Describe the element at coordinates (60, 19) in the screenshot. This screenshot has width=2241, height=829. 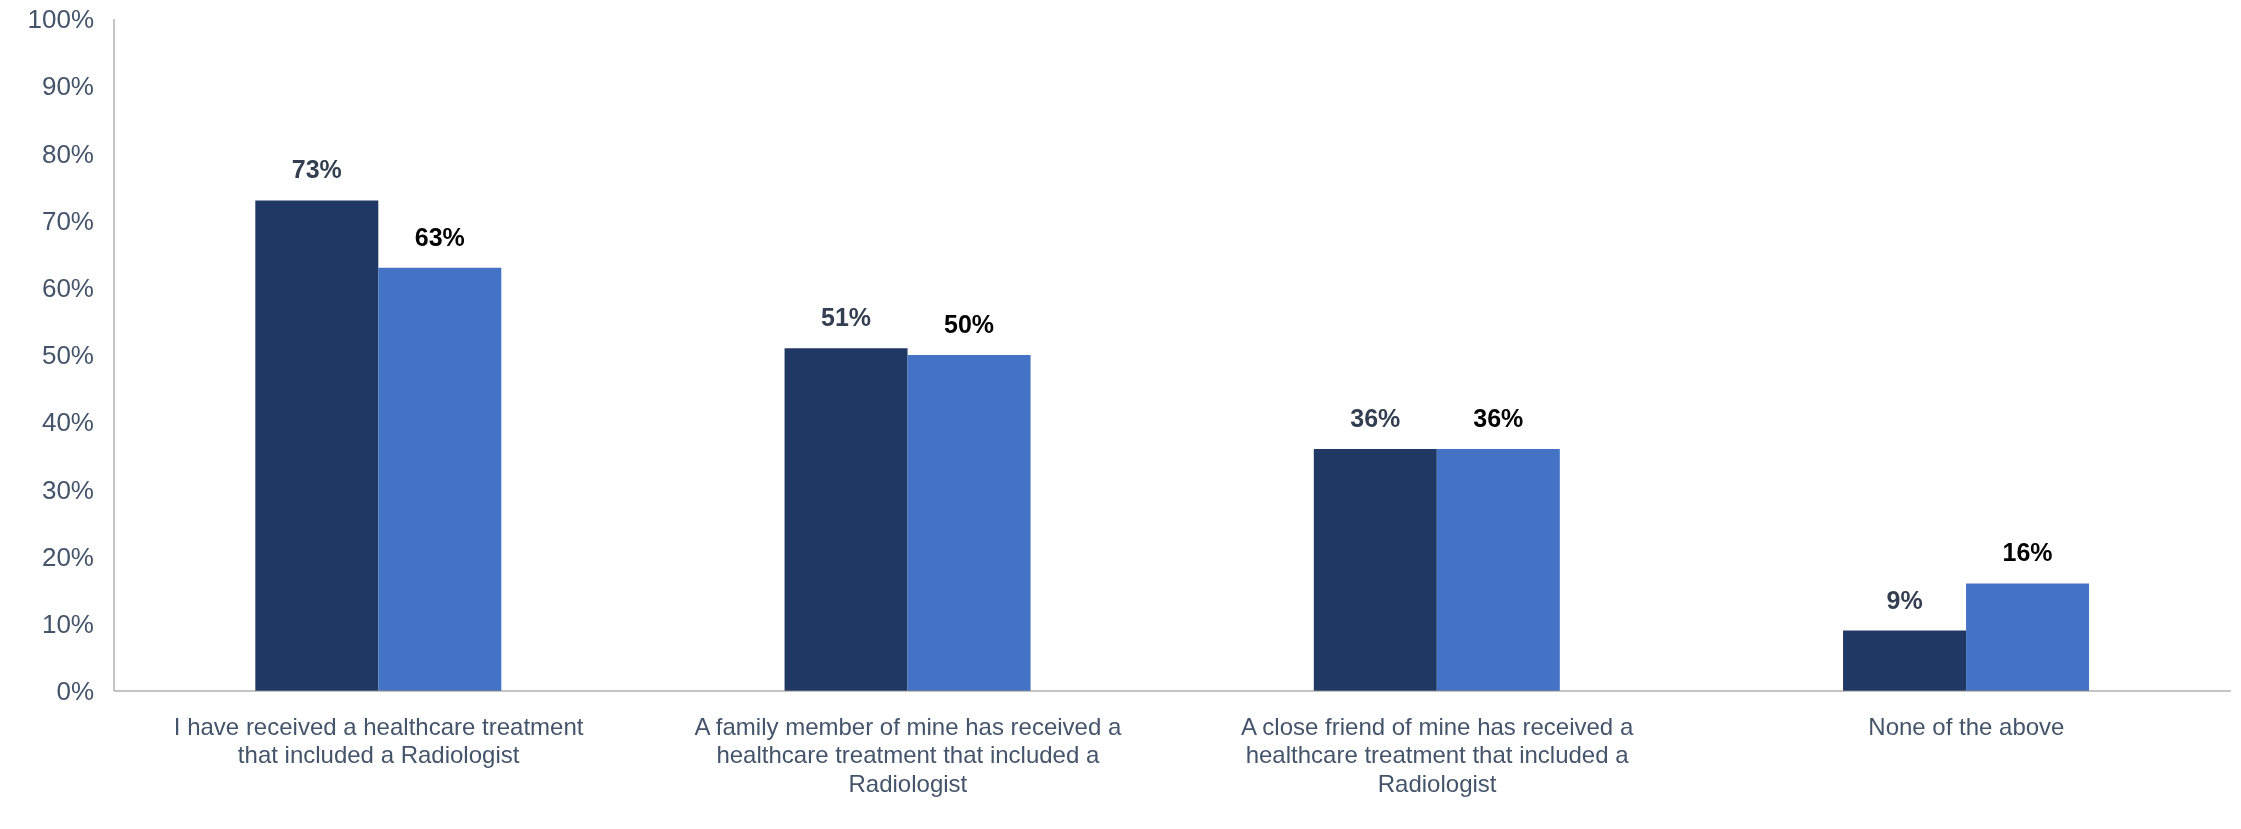
I see `y-tick-label: 100%` at that location.